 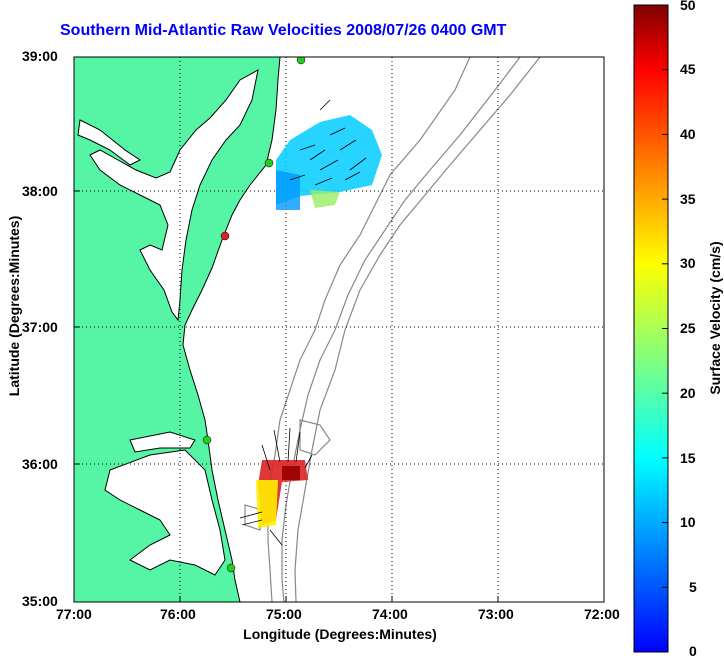 I want to click on velocity-field-north, so click(x=329, y=162).